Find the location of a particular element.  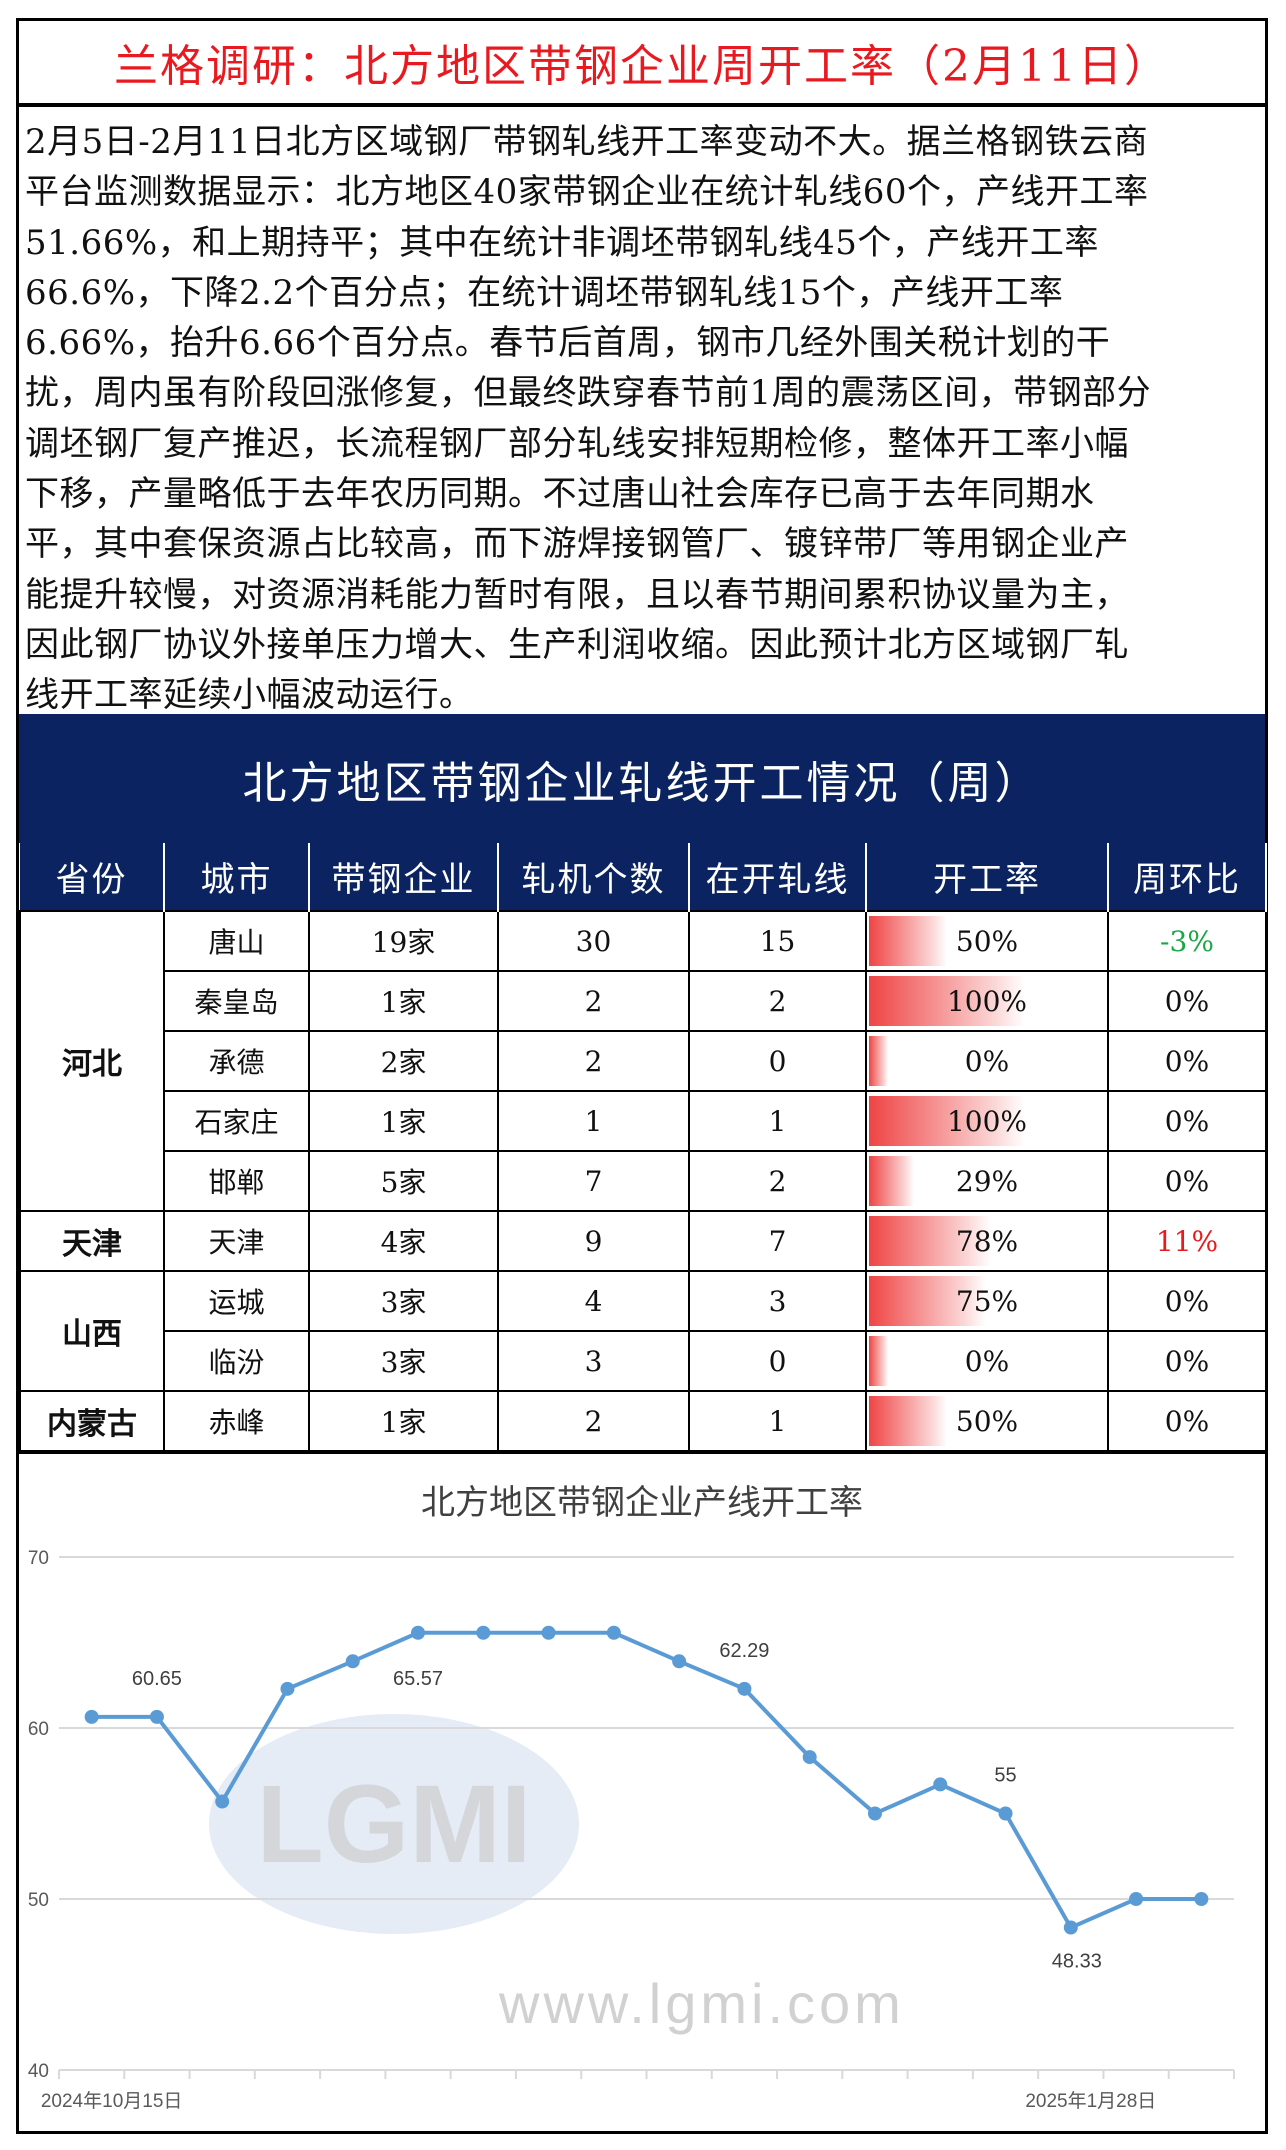

table-row: 承德 2家 2 0 0% 0% is located at coordinates (643, 1061).